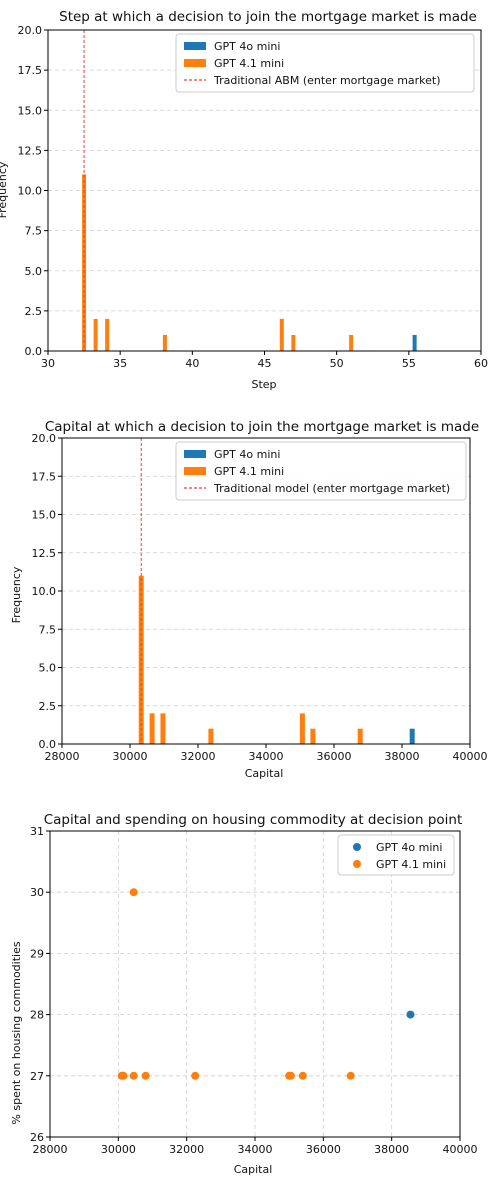  What do you see at coordinates (470, 756) in the screenshot?
I see `x-tick-label: 40000` at bounding box center [470, 756].